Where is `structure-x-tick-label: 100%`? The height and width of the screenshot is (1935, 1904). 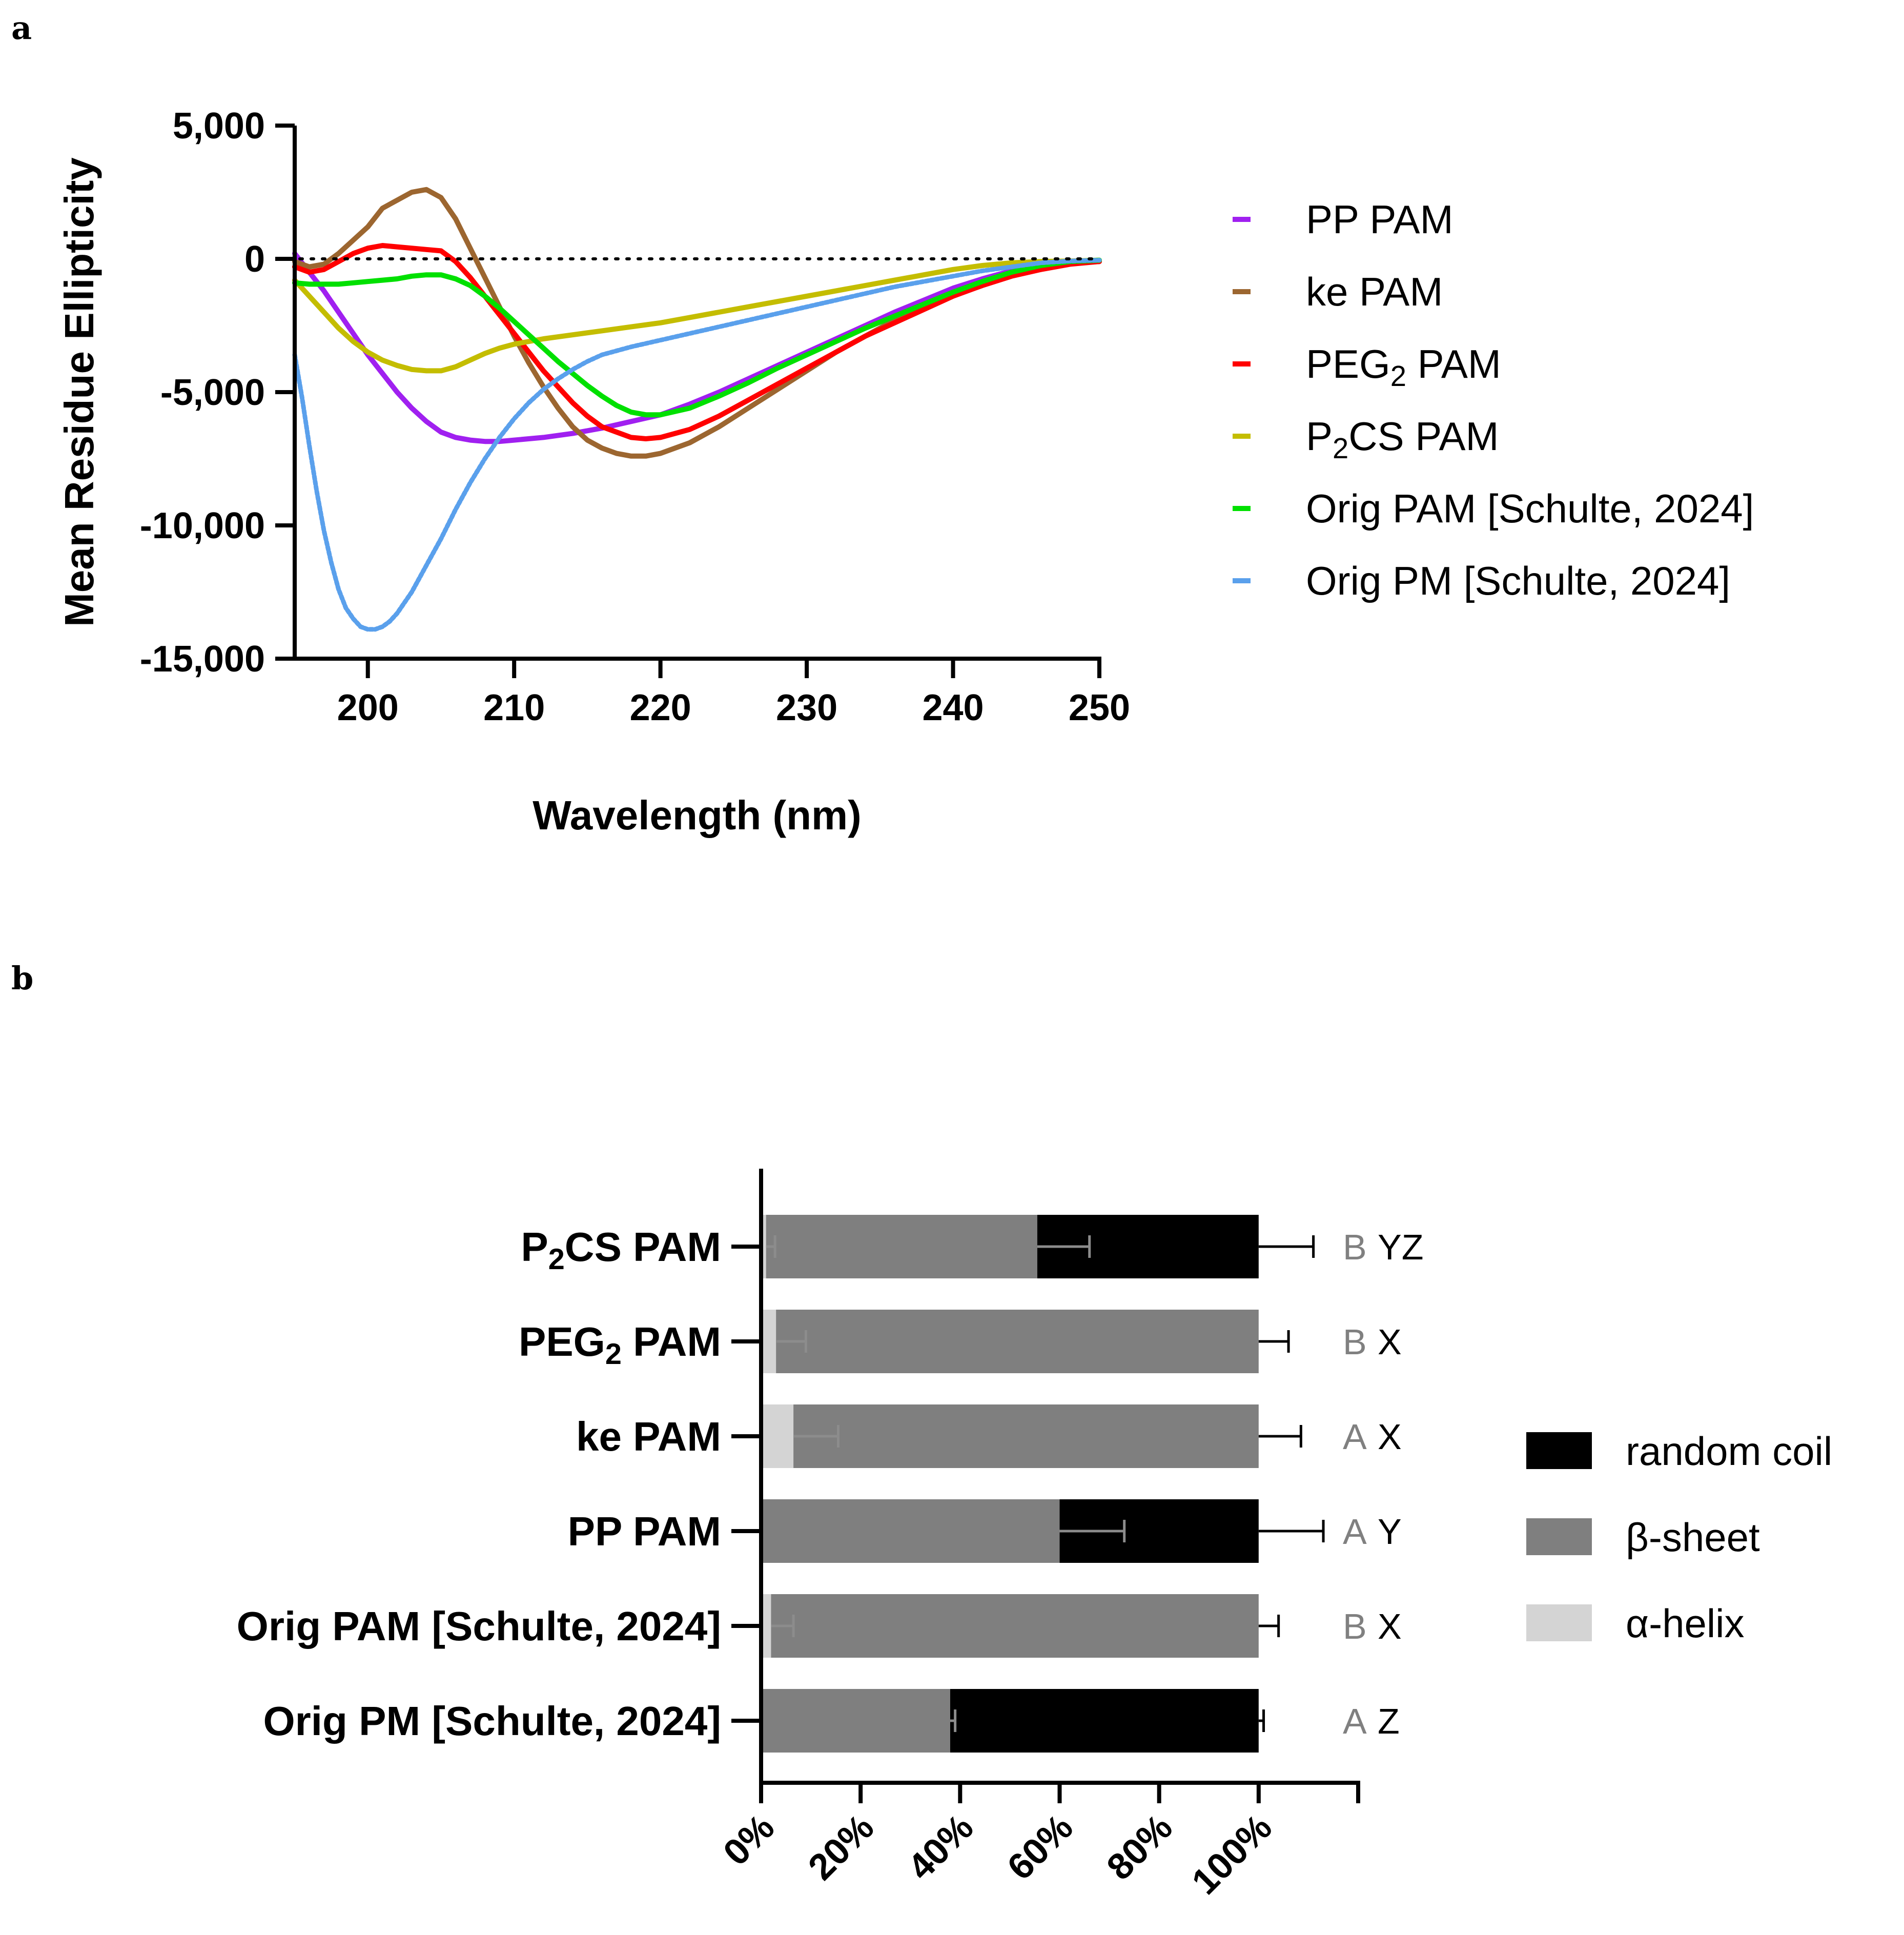
structure-x-tick-label: 100% is located at coordinates (1232, 1855).